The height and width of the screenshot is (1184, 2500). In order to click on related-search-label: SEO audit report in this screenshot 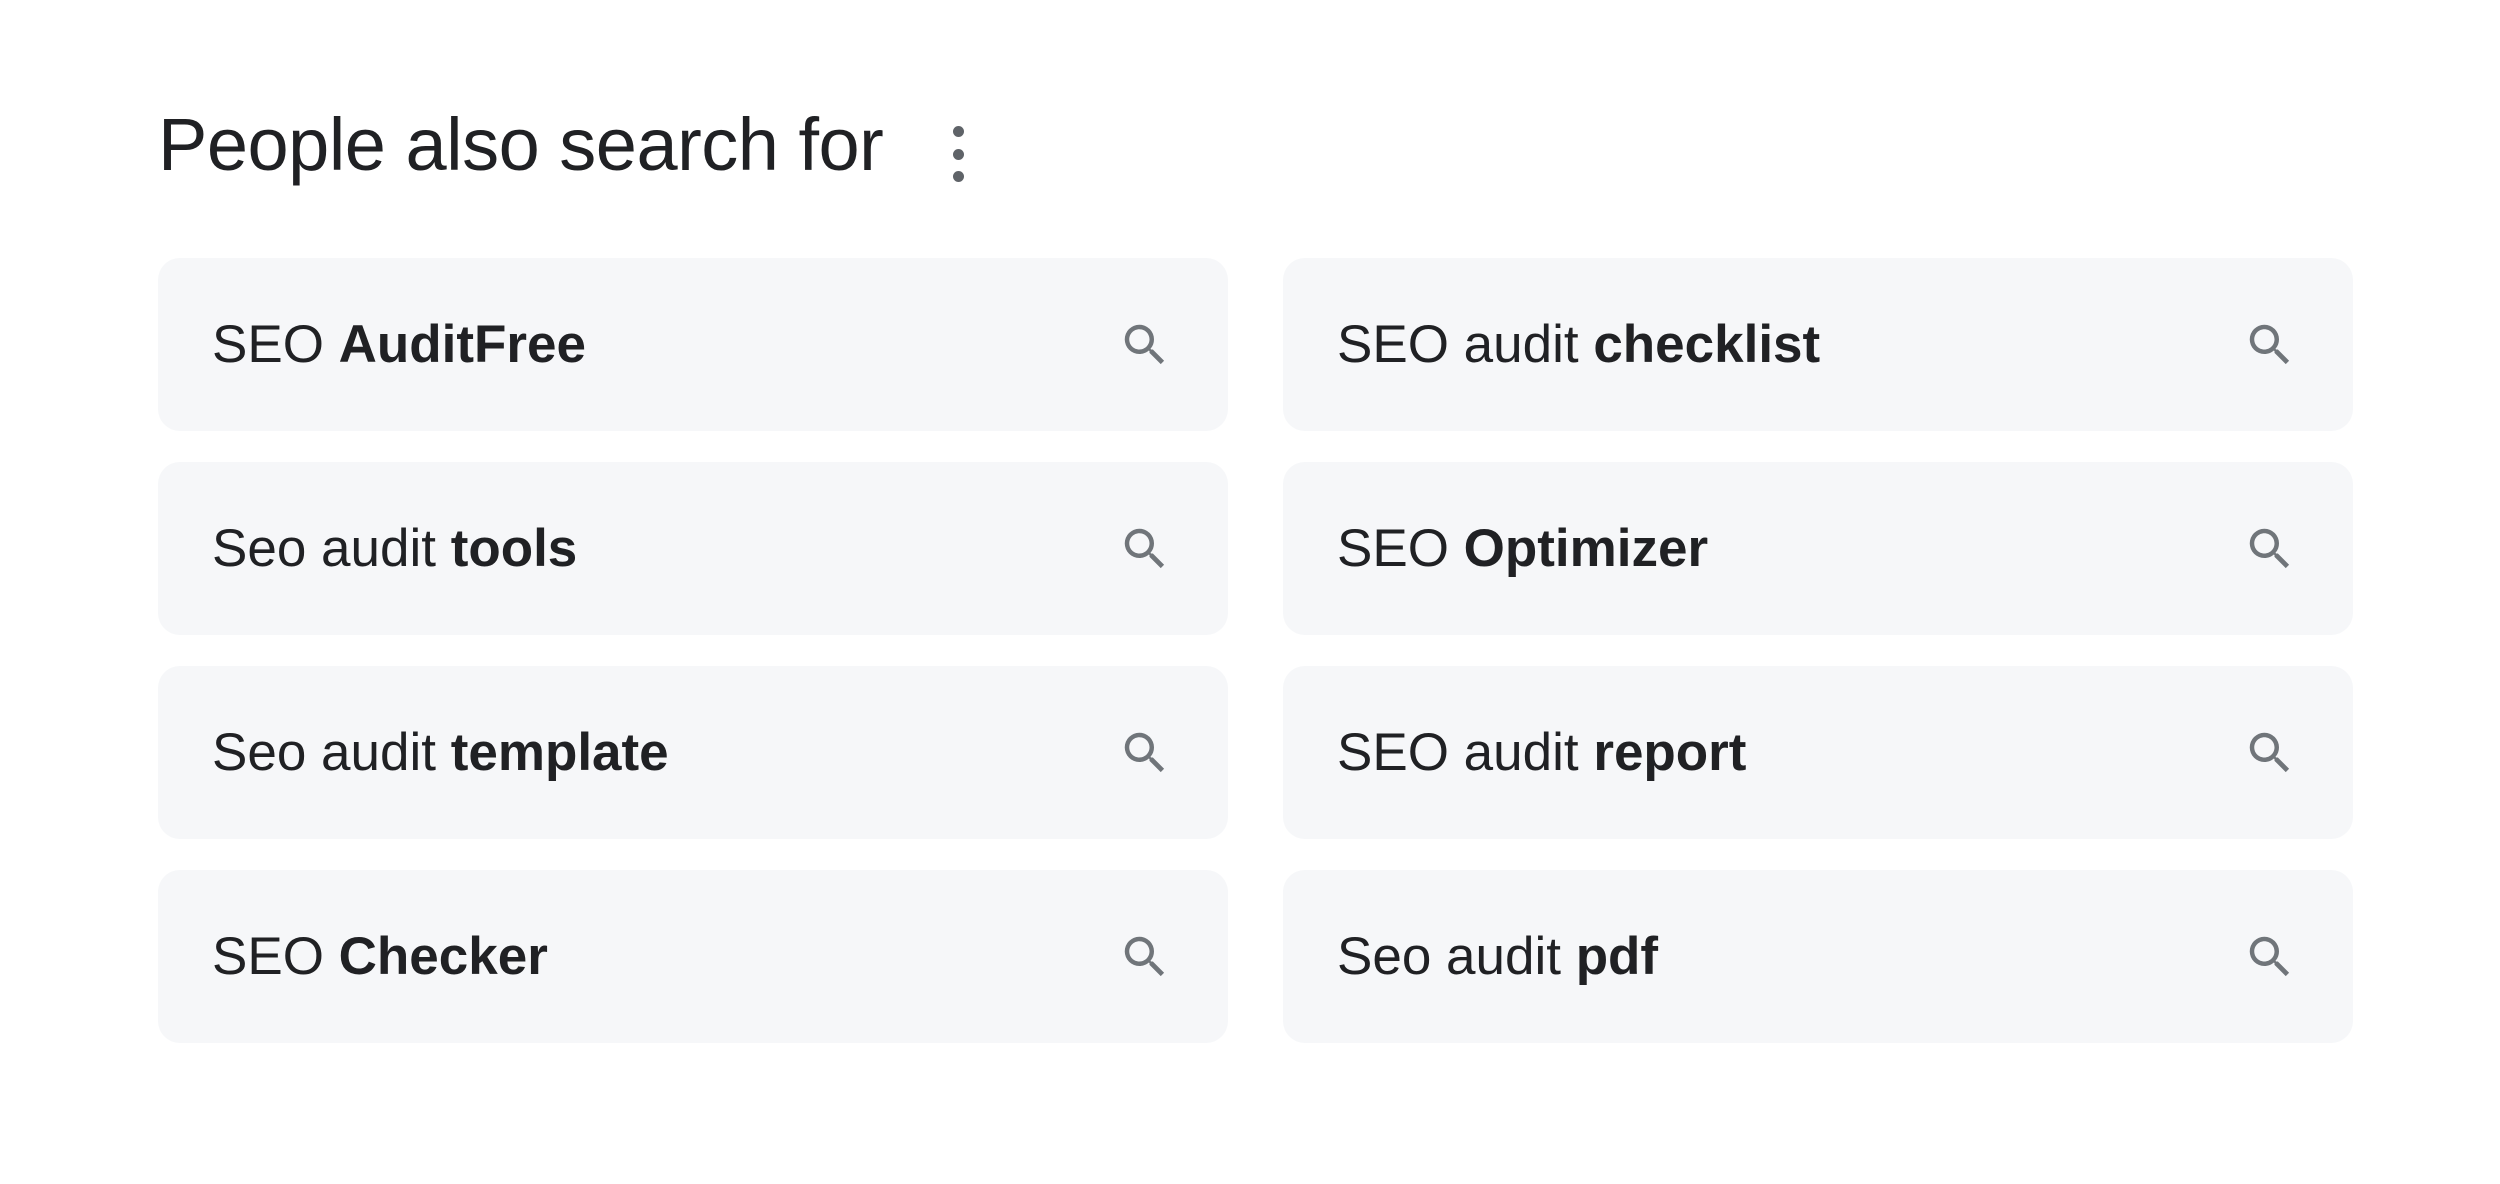, I will do `click(1541, 752)`.